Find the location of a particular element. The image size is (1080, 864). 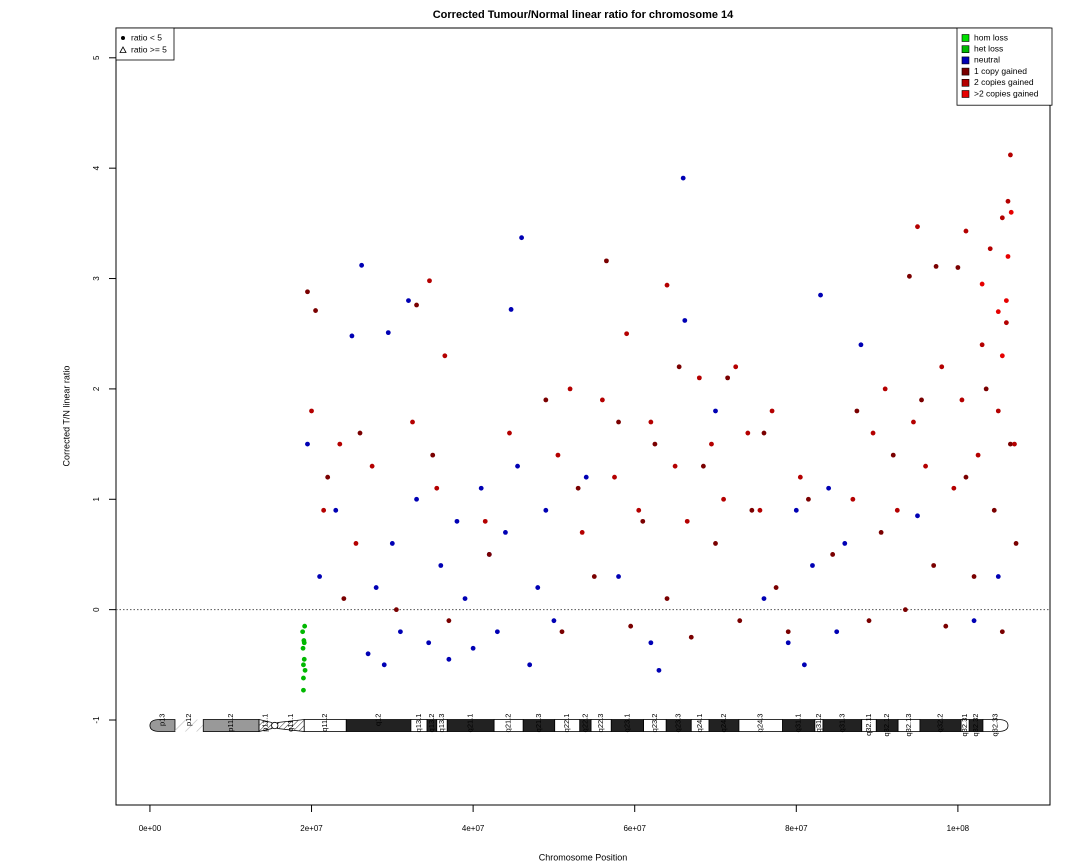

ideogram-band-label: q24.1 is located at coordinates (699, 723).